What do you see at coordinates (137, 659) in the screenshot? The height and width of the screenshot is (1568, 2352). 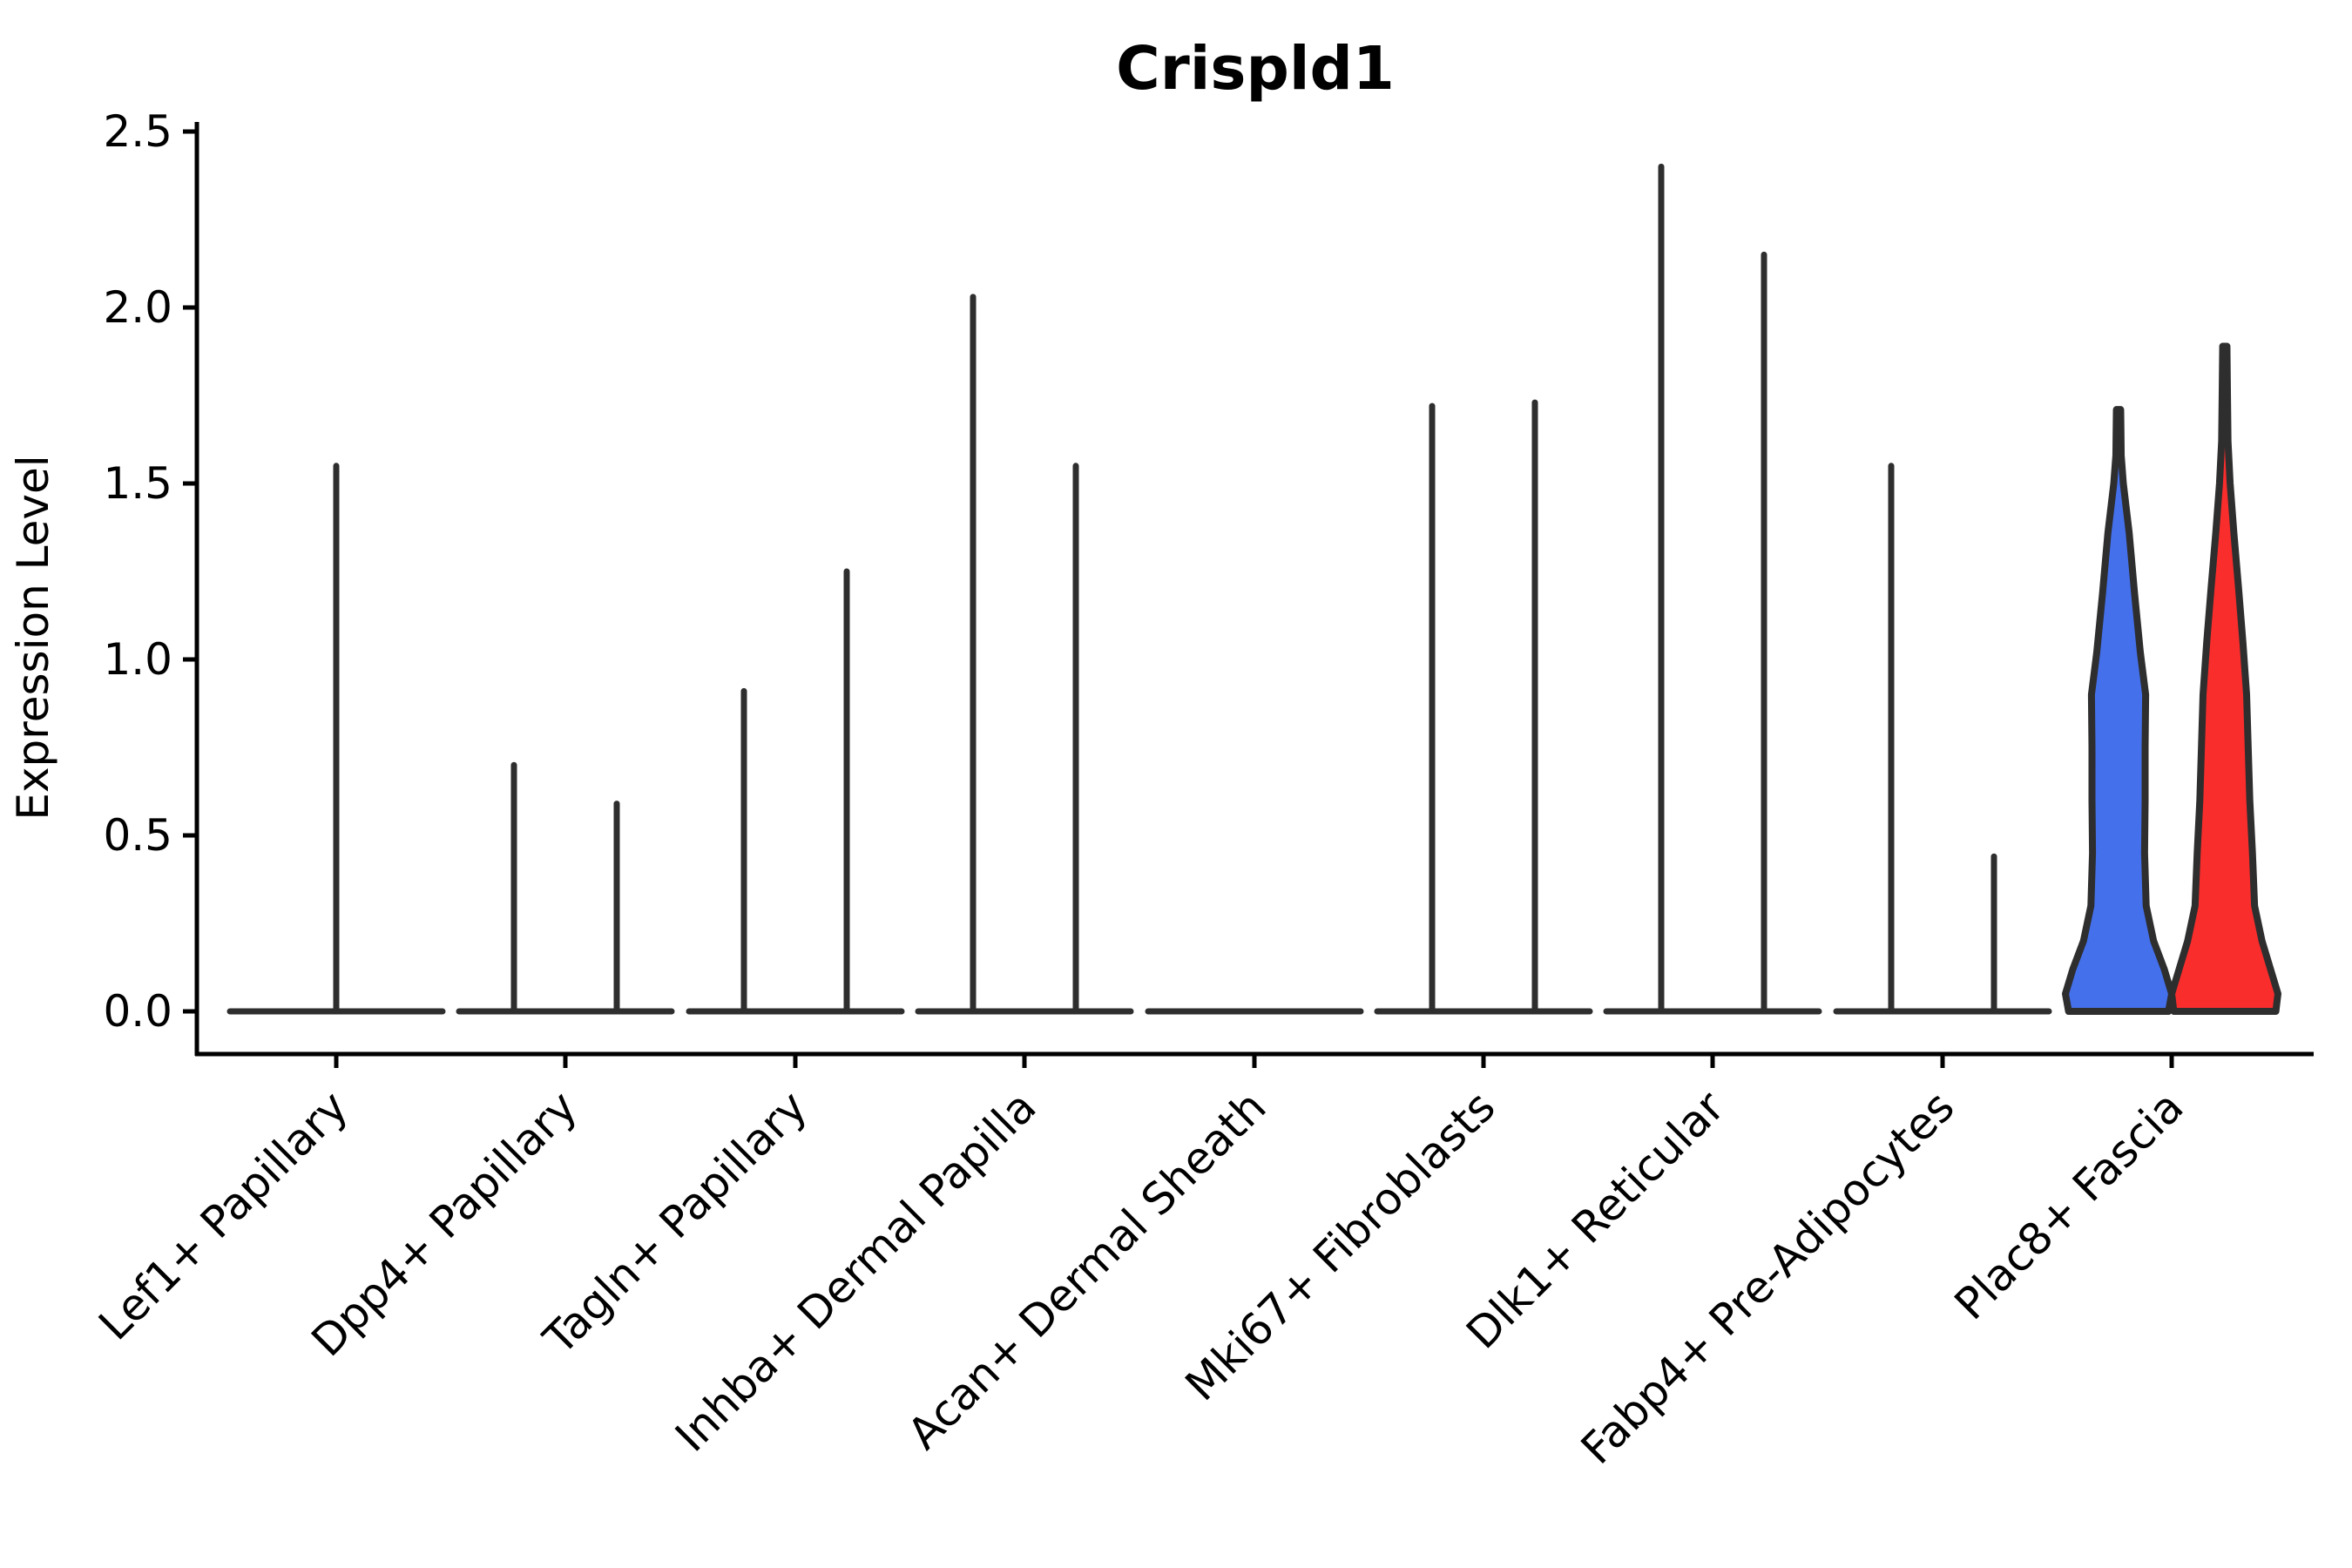 I see `y-axis-tick-label: 1.0` at bounding box center [137, 659].